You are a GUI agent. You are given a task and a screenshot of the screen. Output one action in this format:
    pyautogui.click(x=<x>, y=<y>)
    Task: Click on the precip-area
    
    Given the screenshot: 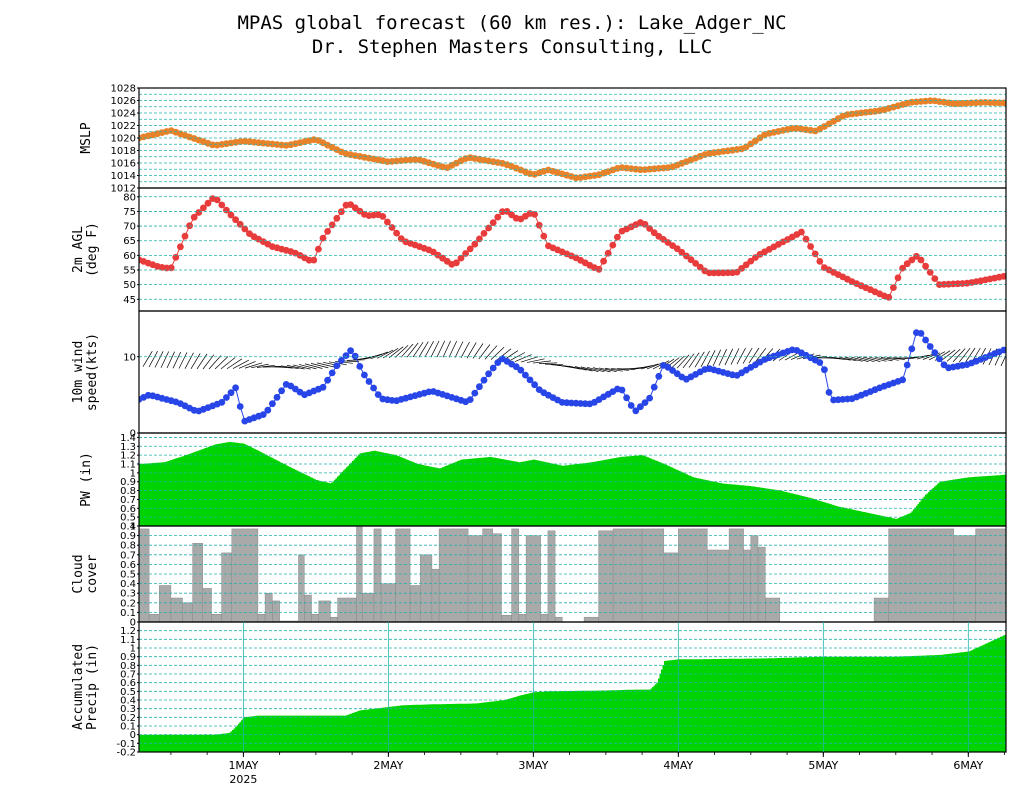 What is the action you would take?
    pyautogui.click(x=572, y=693)
    